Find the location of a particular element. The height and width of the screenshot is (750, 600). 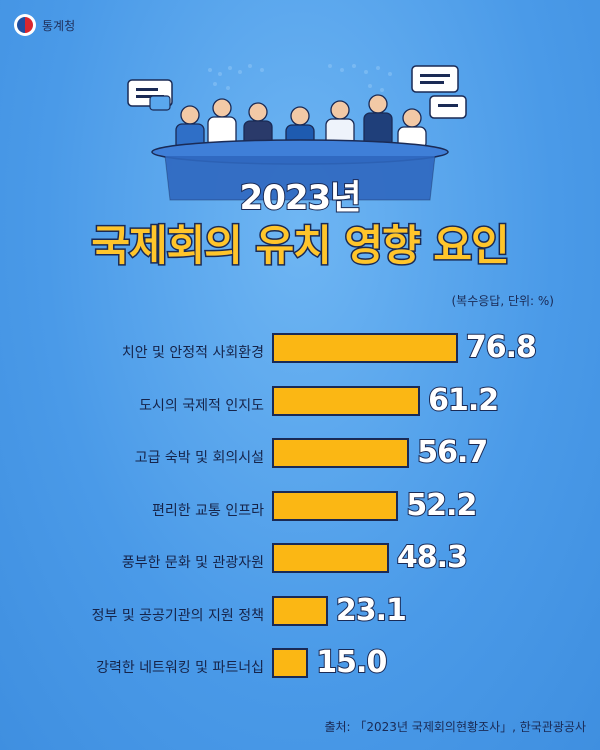

brand-name: 통계청 is located at coordinates (59, 25).